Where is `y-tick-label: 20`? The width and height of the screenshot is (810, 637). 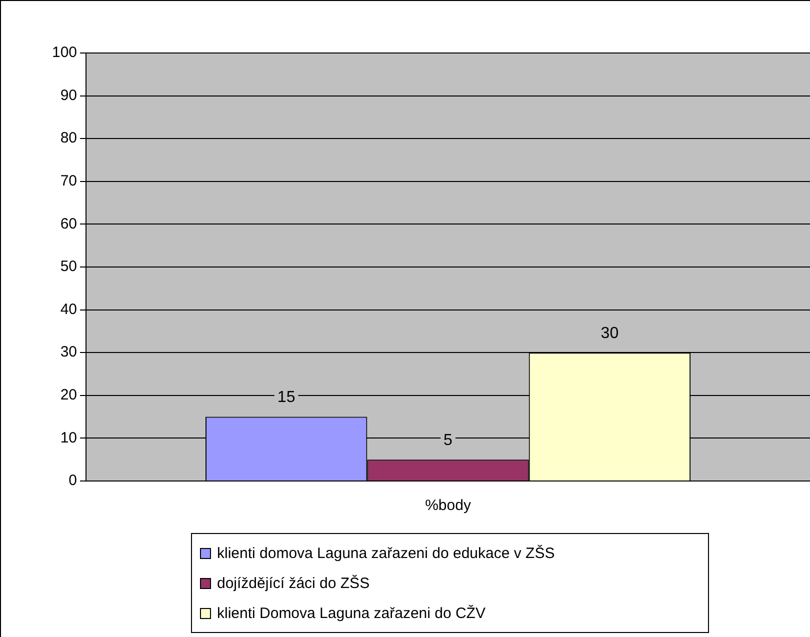 y-tick-label: 20 is located at coordinates (69, 395).